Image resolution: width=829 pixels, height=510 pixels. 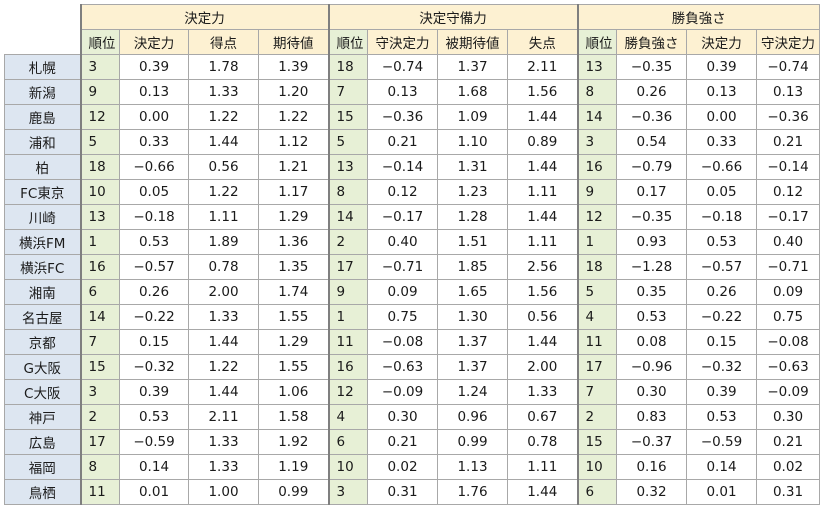 I want to click on col-header: 順位, so click(x=347, y=42).